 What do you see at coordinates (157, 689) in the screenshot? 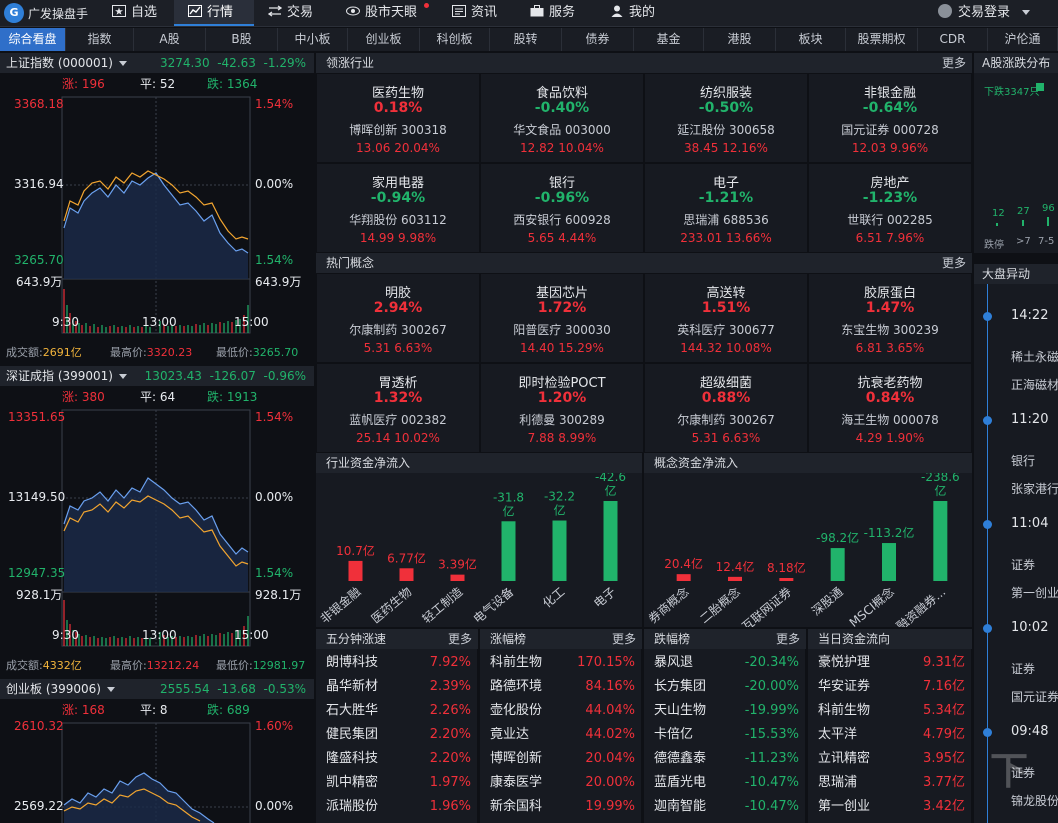
I see `index-header-cyb: 创业板 (399006) 2555.54 -13.68 -0.53%` at bounding box center [157, 689].